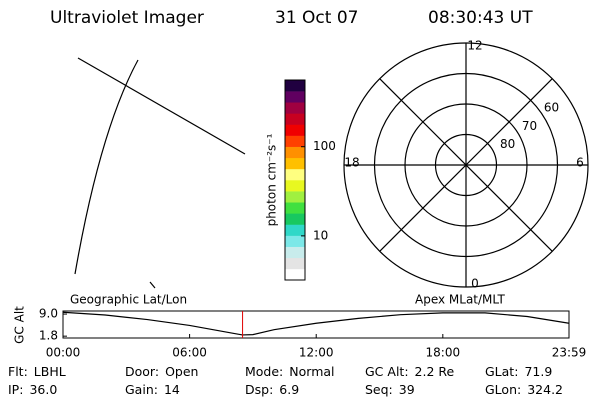  What do you see at coordinates (15, 389) in the screenshot?
I see `field-label: IP:` at bounding box center [15, 389].